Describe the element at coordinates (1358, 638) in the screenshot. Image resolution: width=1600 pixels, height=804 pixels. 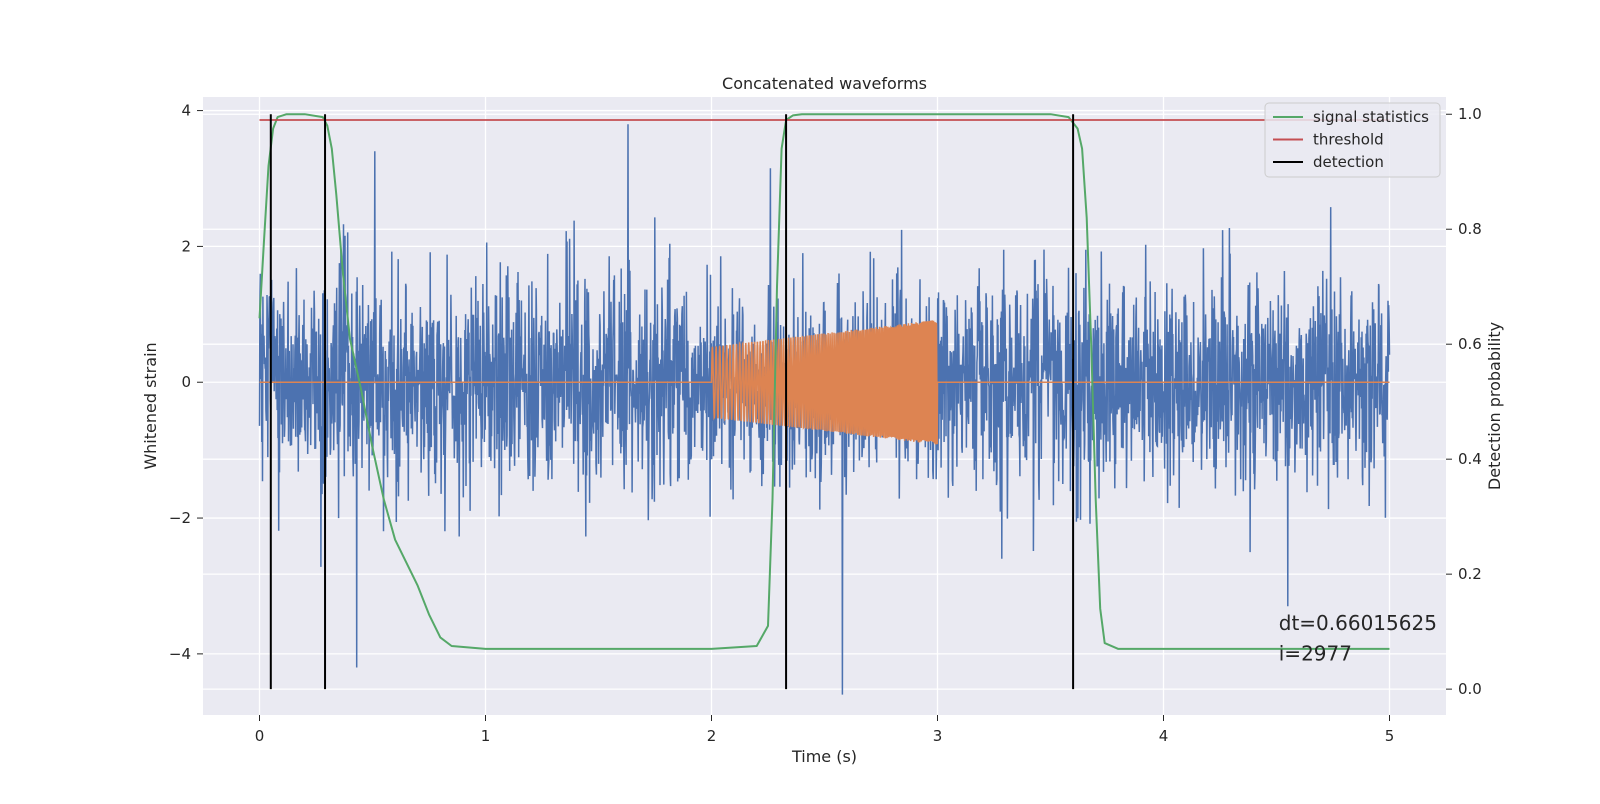
I see `annotation-layer: dt=0.66015625 i=2977` at that location.